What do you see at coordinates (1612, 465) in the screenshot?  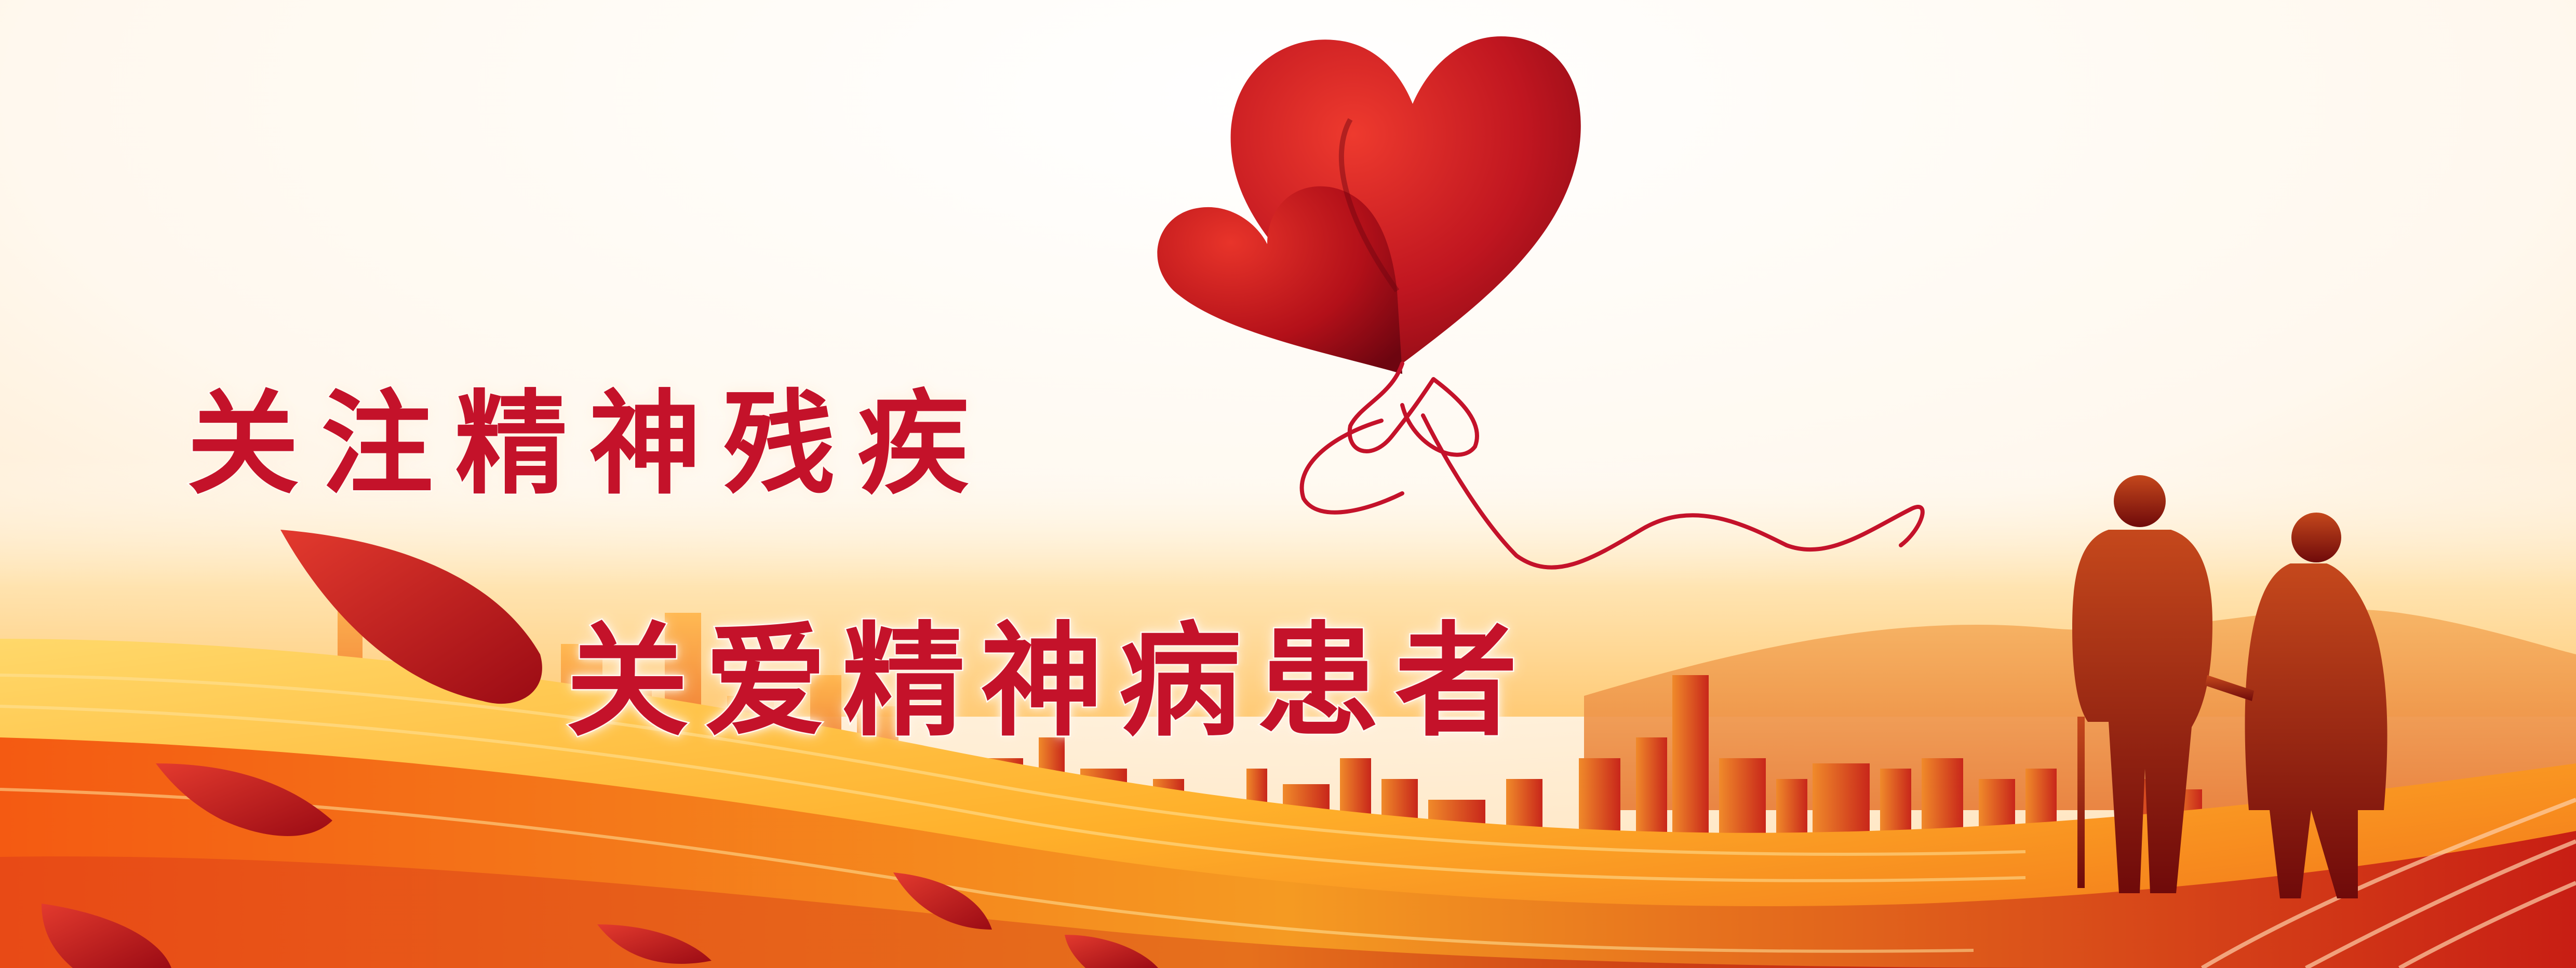 I see `balloon-ribbon` at bounding box center [1612, 465].